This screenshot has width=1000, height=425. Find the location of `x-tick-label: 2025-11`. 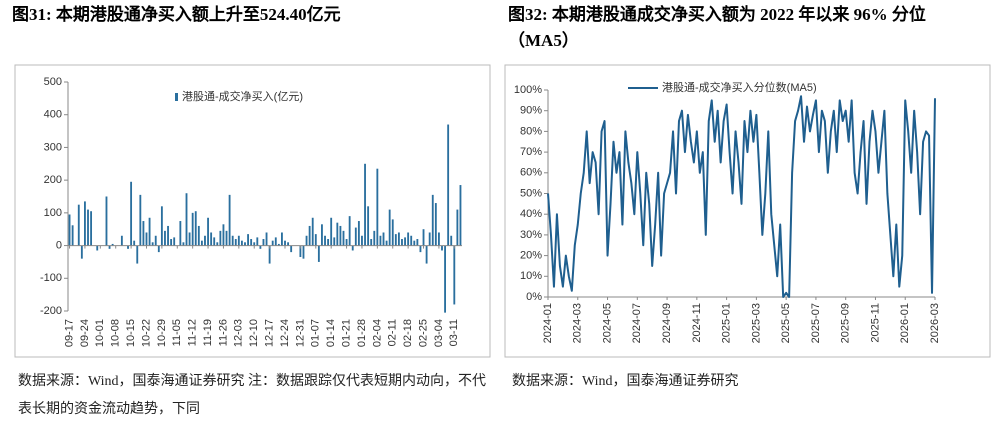

x-tick-label: 2025-11 is located at coordinates (875, 323).